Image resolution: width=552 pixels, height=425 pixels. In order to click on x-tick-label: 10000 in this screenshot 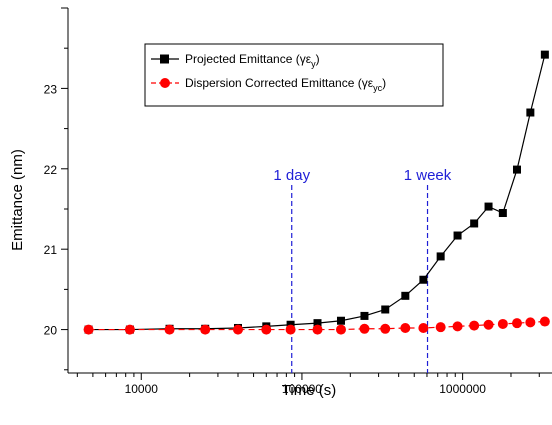, I will do `click(142, 389)`.